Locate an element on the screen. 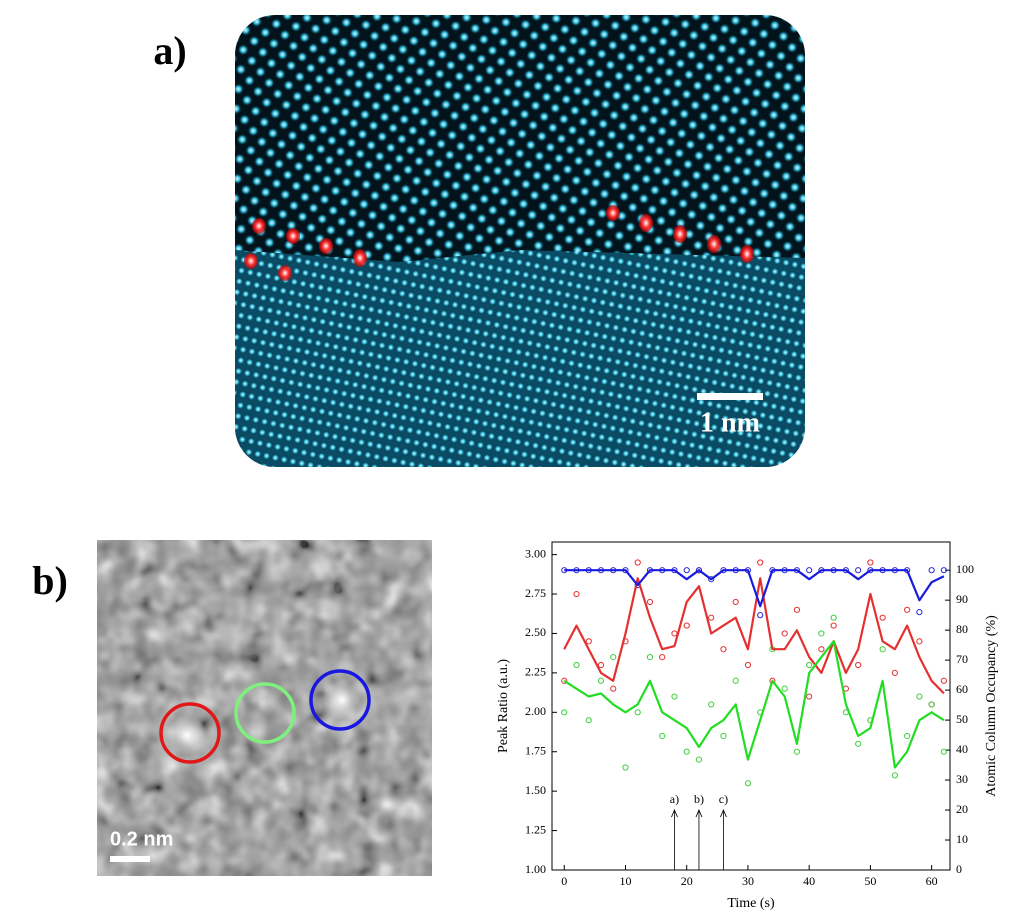 This screenshot has height=920, width=1019. y-tick-label: 1.75 is located at coordinates (535, 750).